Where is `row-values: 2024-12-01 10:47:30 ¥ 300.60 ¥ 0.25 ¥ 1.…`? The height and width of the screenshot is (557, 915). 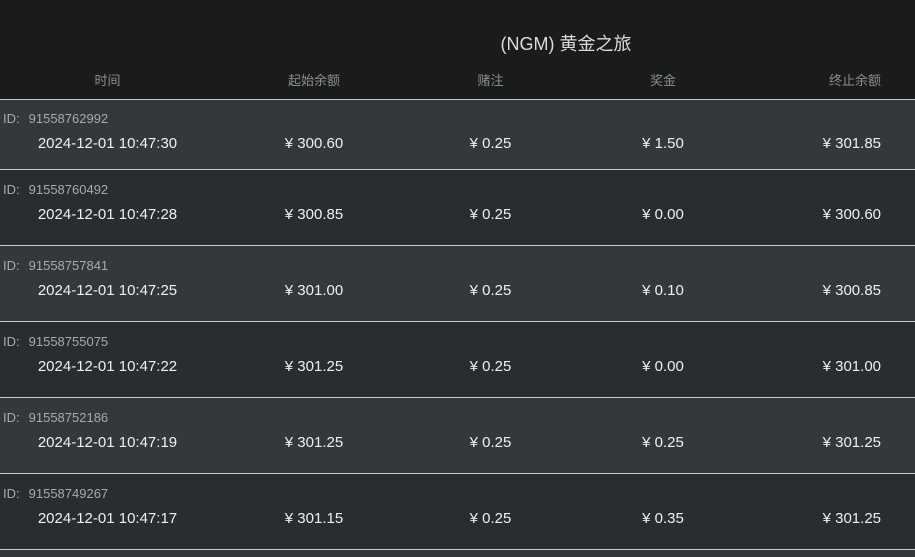 row-values: 2024-12-01 10:47:30 ¥ 300.60 ¥ 0.25 ¥ 1.… is located at coordinates (457, 143).